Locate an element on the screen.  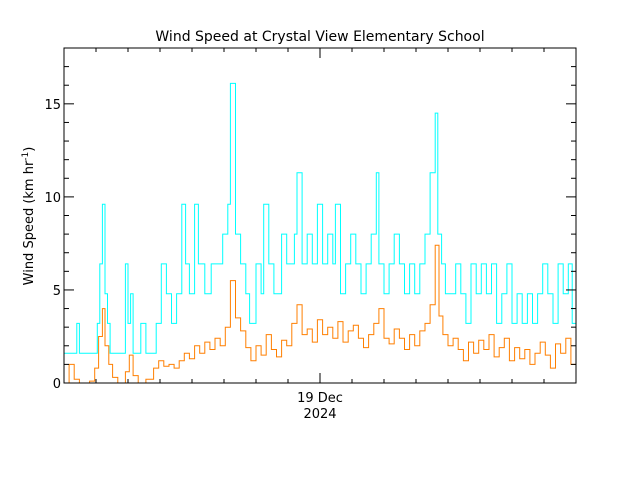
x-tick-label-year: 2024 is located at coordinates (319, 414).